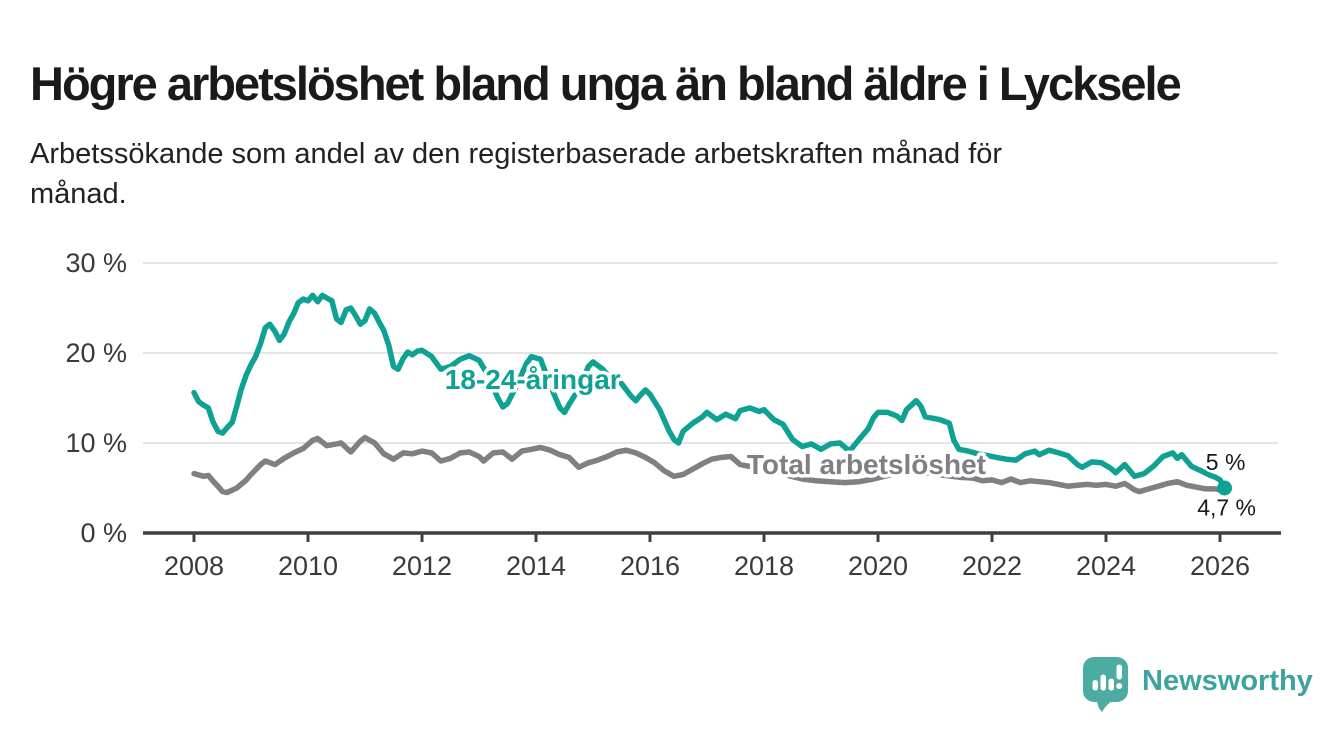  What do you see at coordinates (709, 465) in the screenshot?
I see `series-line-total` at bounding box center [709, 465].